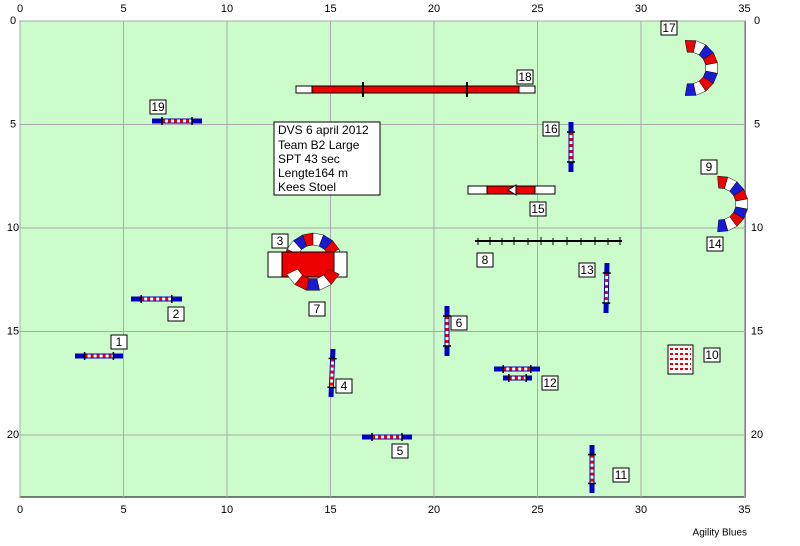  What do you see at coordinates (317, 309) in the screenshot?
I see `obstacle-number: 7` at bounding box center [317, 309].